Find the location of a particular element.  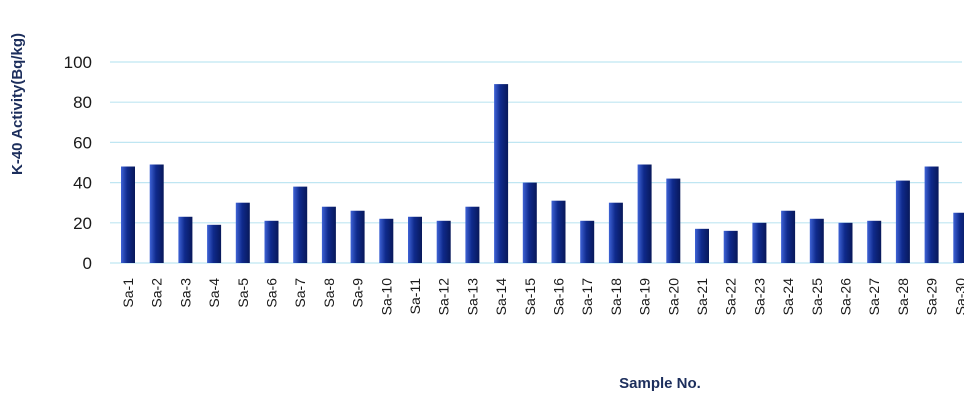

y-tick-label: 100 is located at coordinates (78, 62).